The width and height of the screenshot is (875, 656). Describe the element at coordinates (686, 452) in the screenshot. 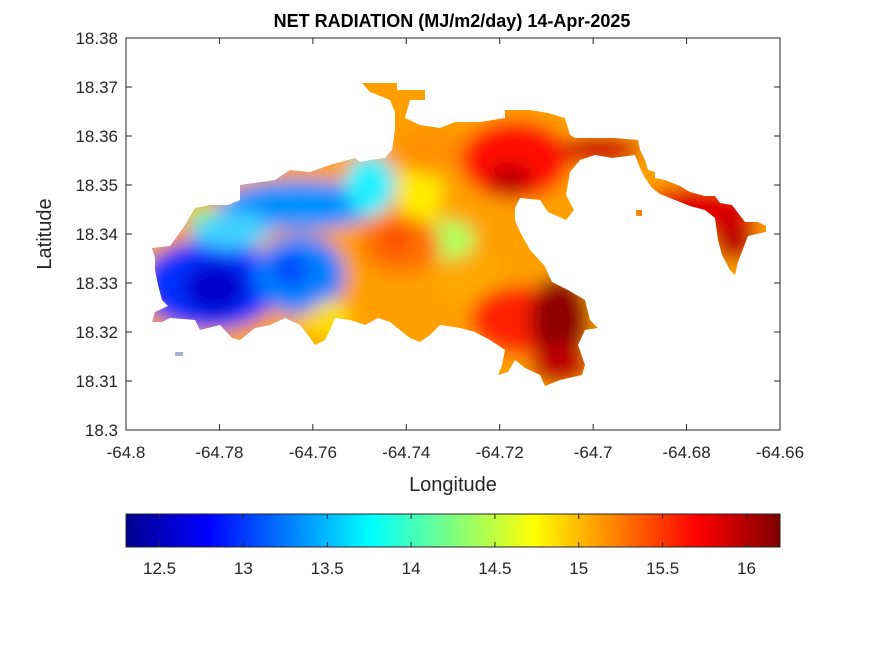

I see `x-tick-label: -64.68` at that location.